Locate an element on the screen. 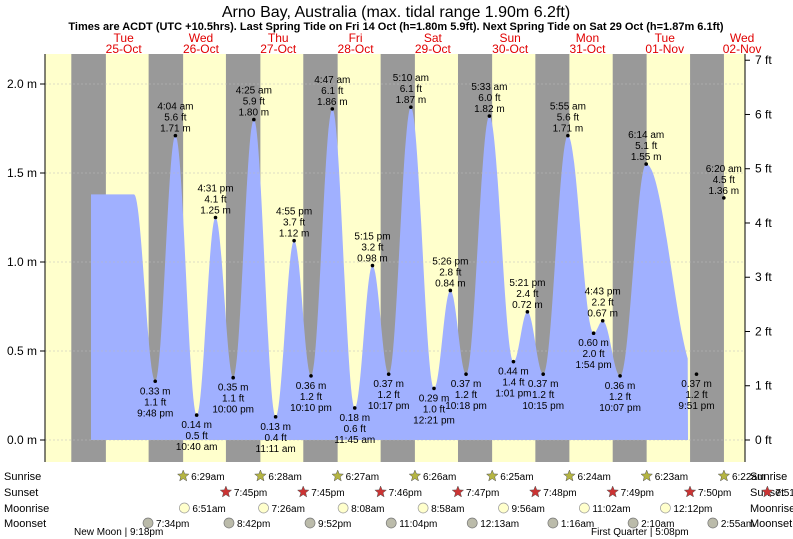  tide-m-label: 1.80 m is located at coordinates (254, 113).